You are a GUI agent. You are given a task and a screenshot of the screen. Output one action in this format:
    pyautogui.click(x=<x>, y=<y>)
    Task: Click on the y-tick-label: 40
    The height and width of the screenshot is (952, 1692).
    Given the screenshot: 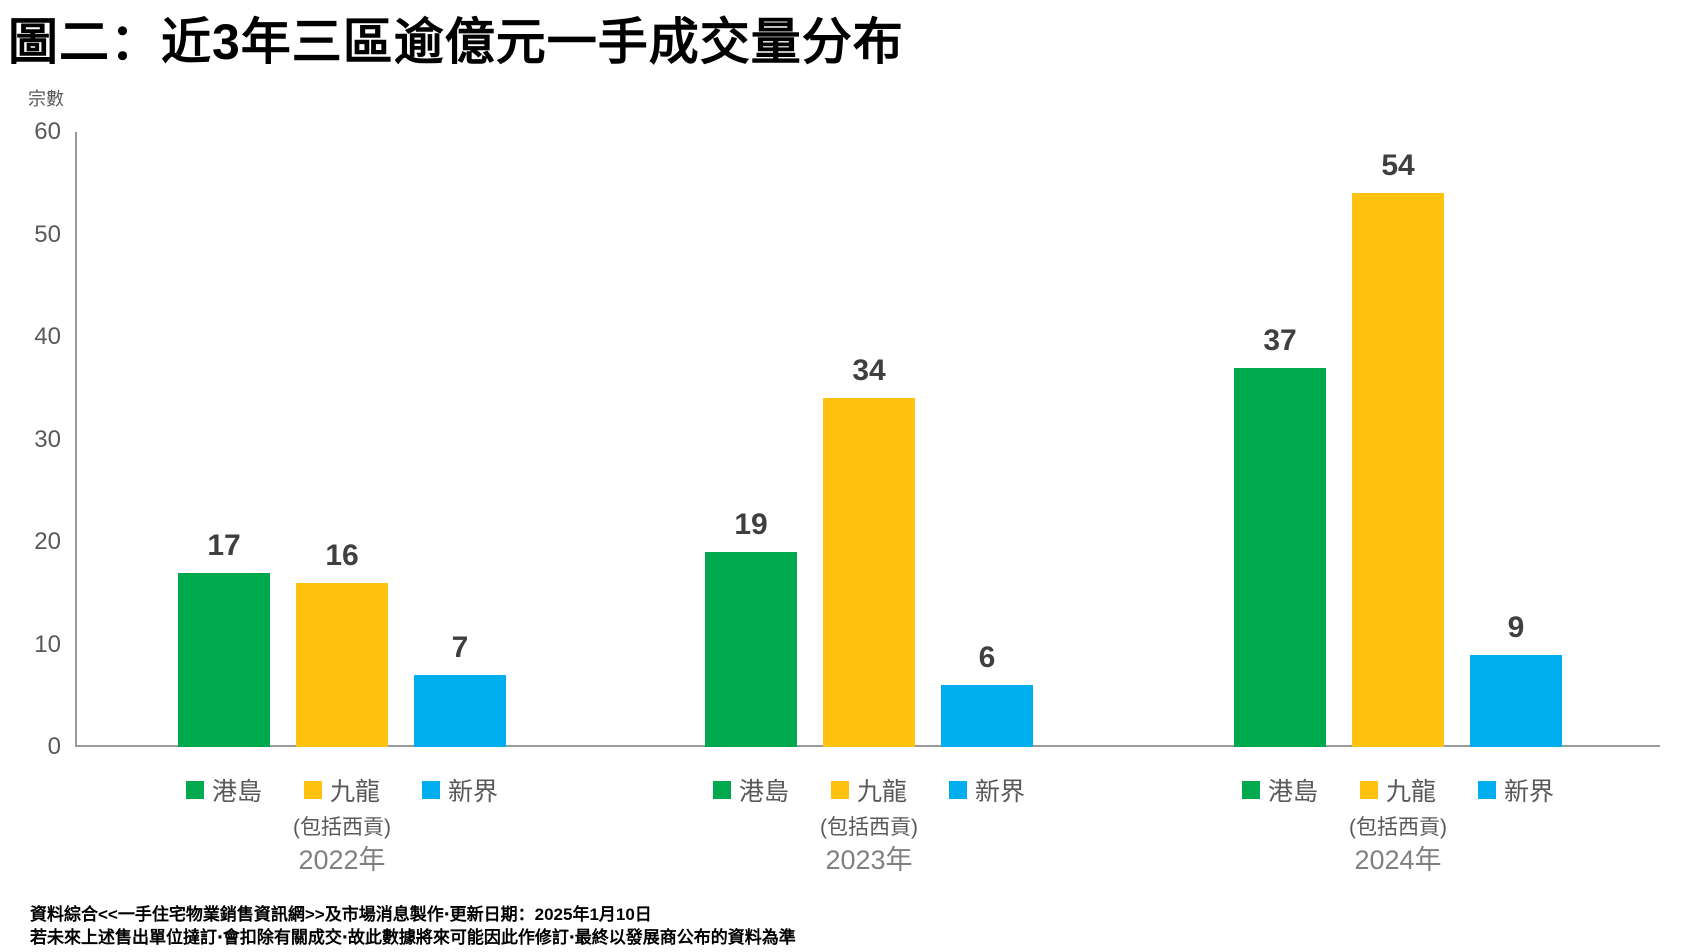 What is the action you would take?
    pyautogui.click(x=47, y=336)
    